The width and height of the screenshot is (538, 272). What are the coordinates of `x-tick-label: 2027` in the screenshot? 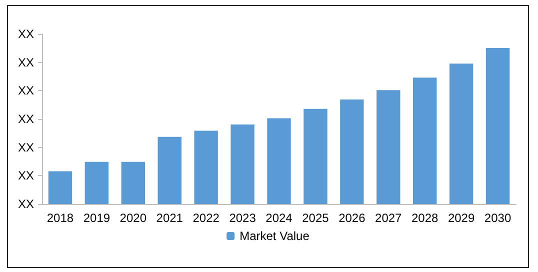 It's located at (388, 218).